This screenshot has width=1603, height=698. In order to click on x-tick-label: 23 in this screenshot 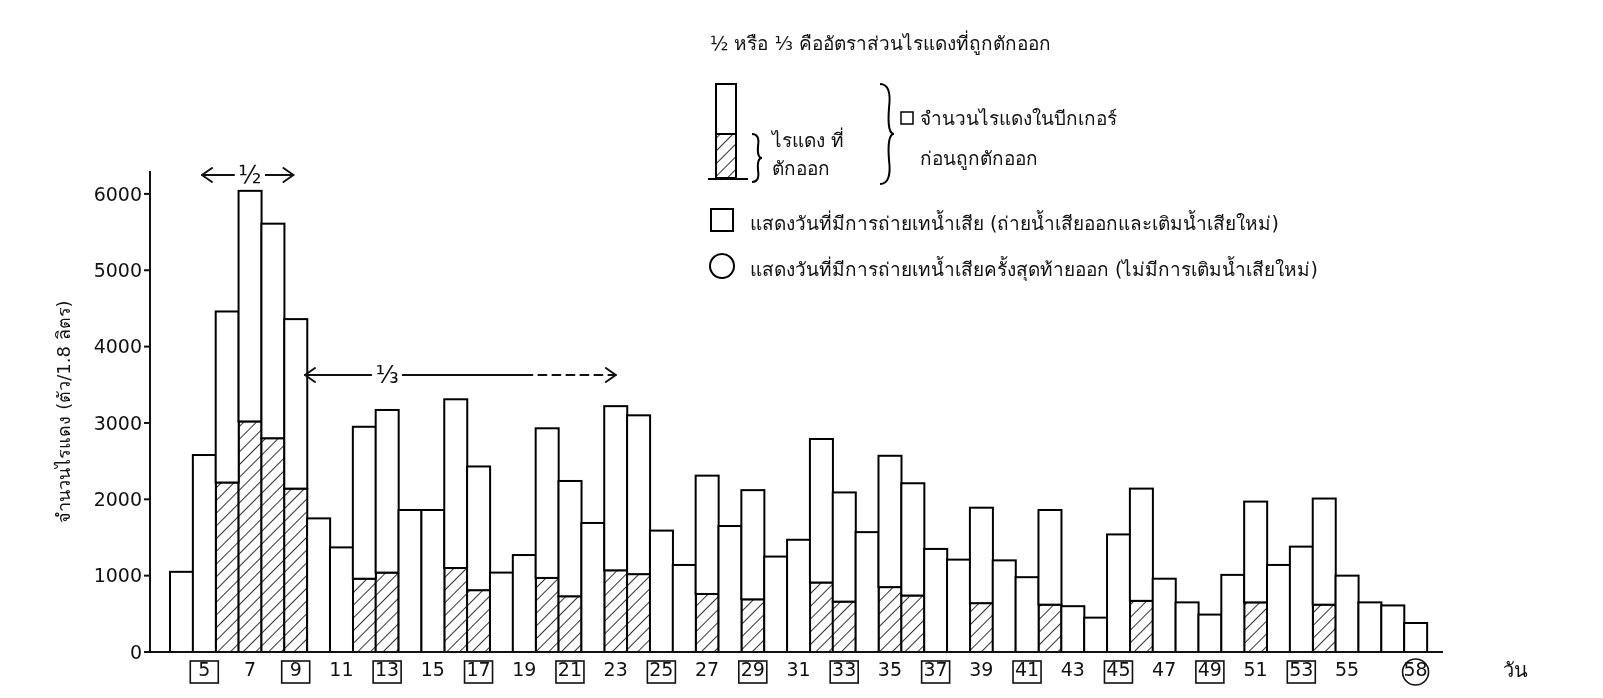, I will do `click(615, 669)`.